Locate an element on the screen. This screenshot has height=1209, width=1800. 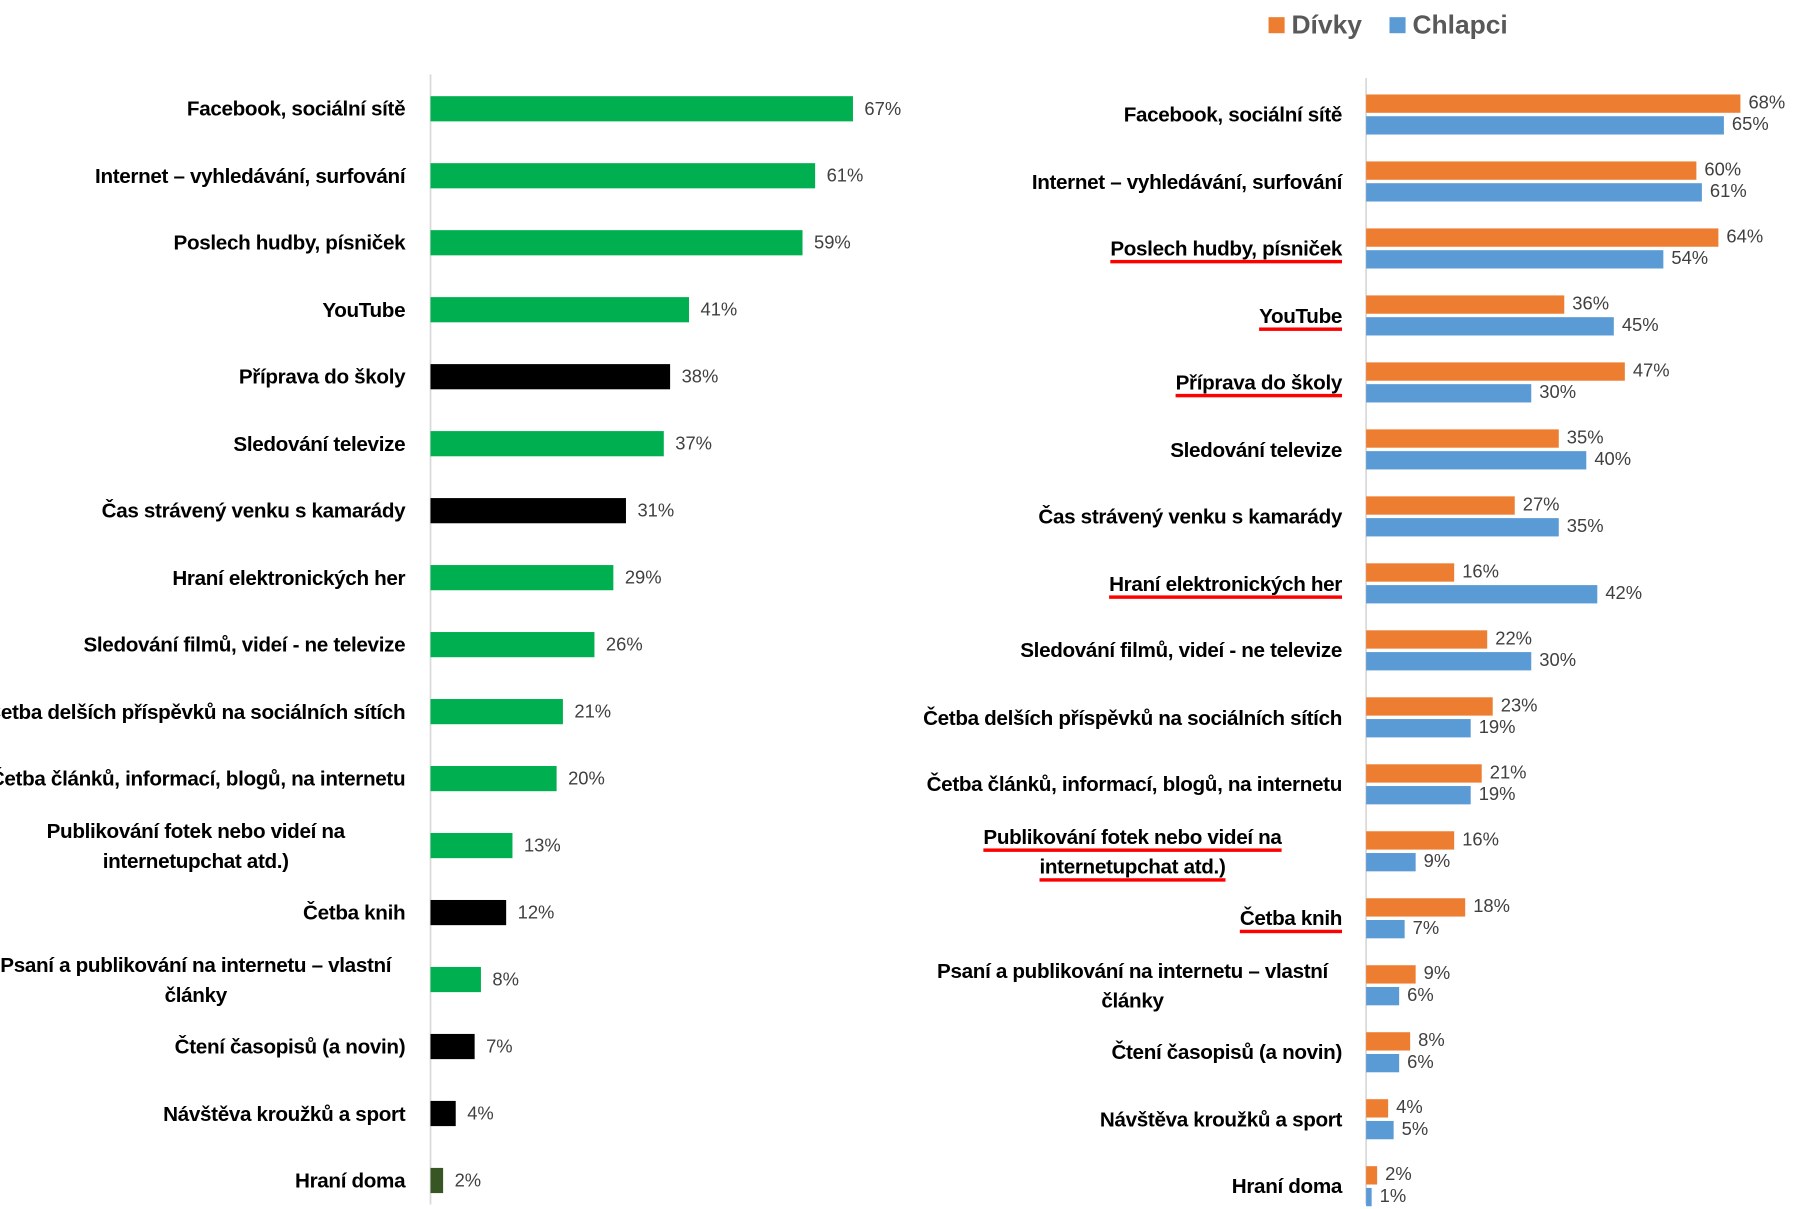
category-label-box: Čtení časopisů (a novin) is located at coordinates (1132, 1052).